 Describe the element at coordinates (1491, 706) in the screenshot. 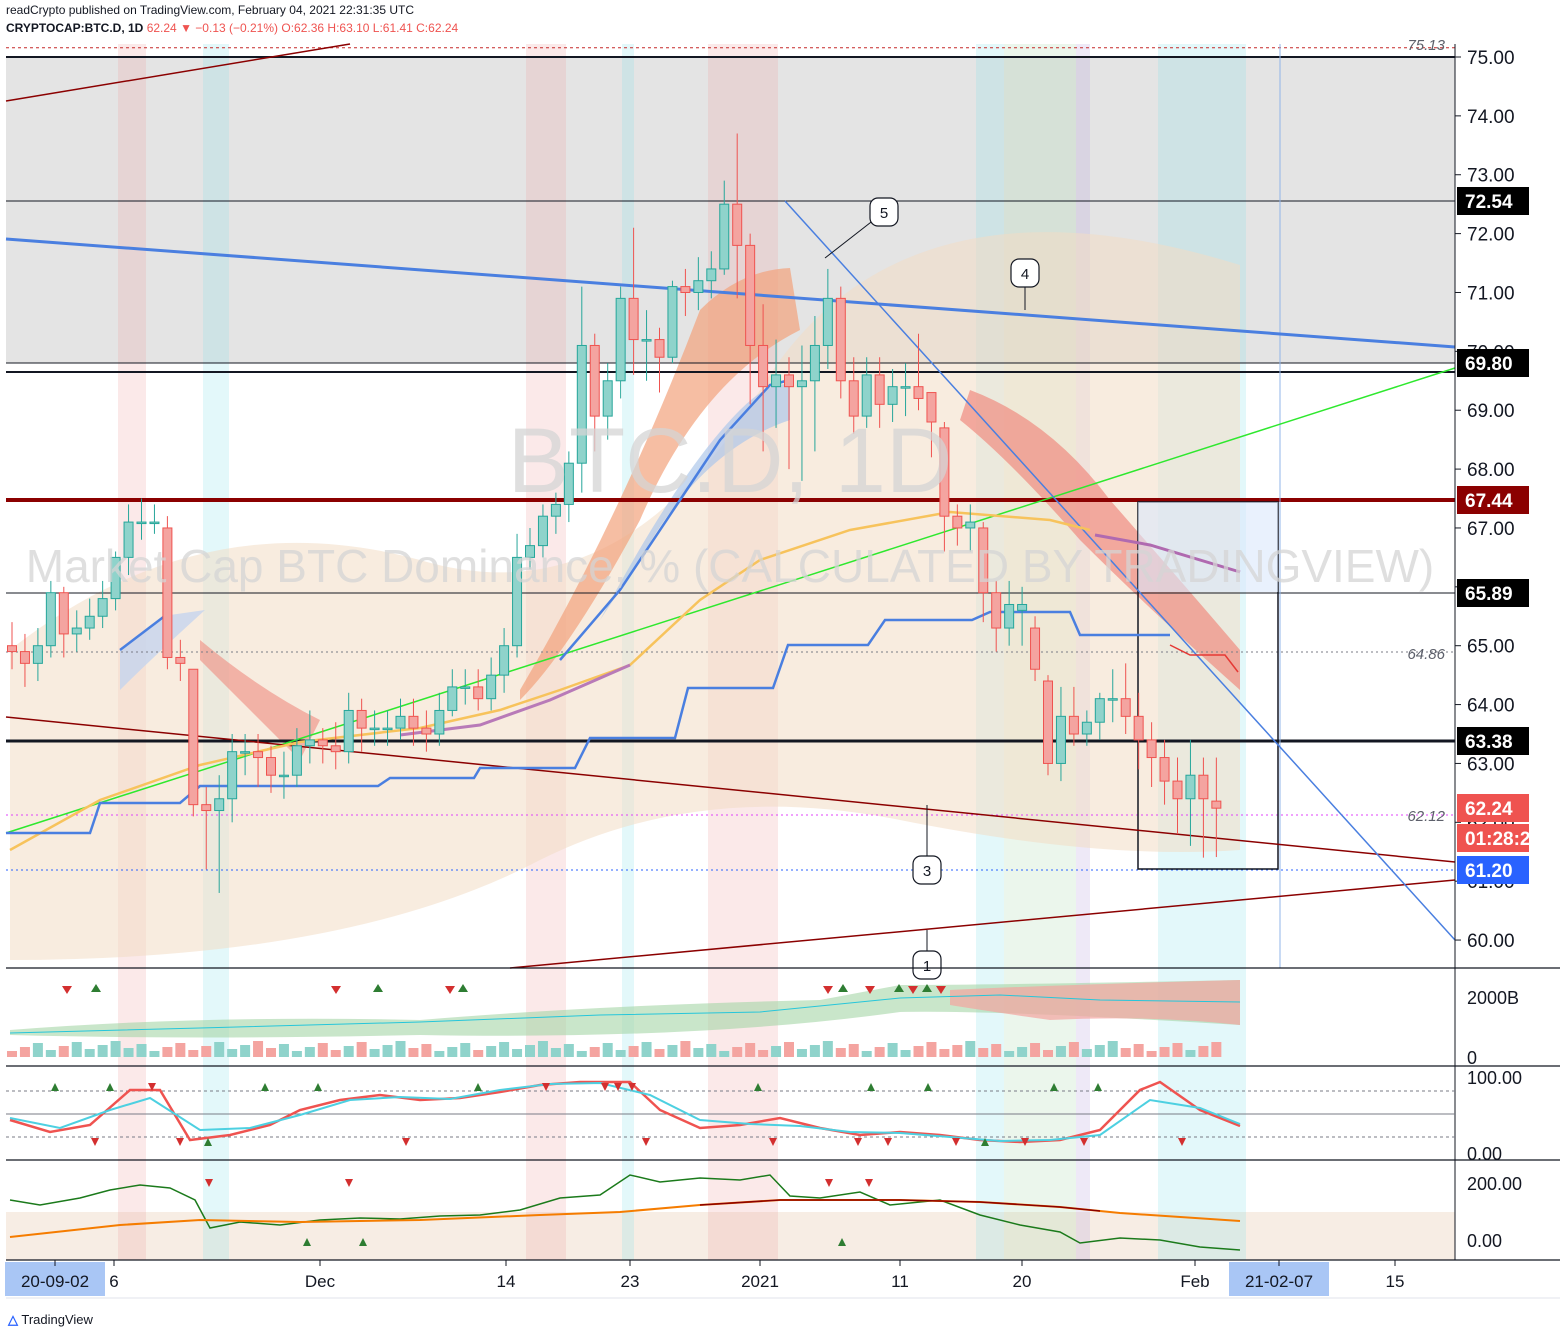

I see `price-tick-label: 64.00` at that location.